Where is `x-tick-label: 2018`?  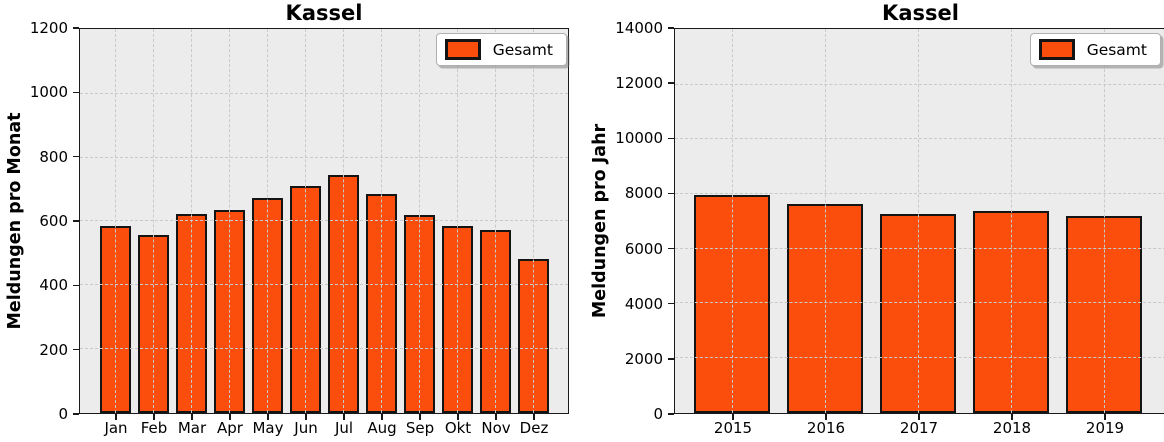 x-tick-label: 2018 is located at coordinates (1012, 428).